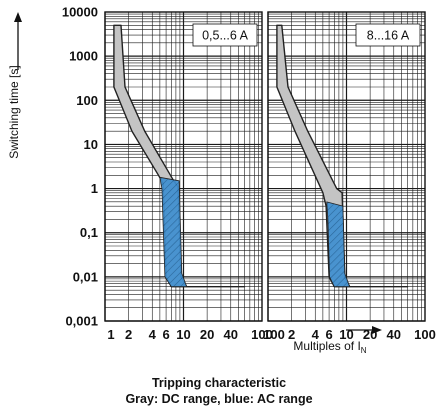  What do you see at coordinates (94, 188) in the screenshot?
I see `y-tick-label: 1` at bounding box center [94, 188].